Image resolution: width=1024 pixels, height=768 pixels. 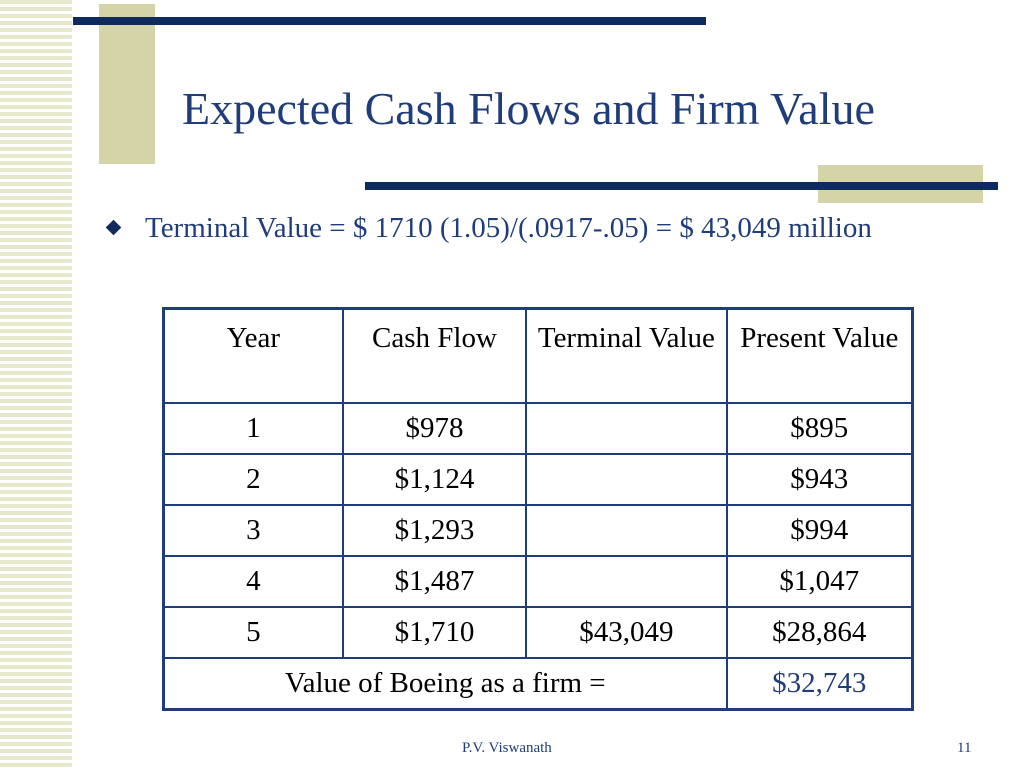 I want to click on cell-year: 5, so click(x=253, y=632).